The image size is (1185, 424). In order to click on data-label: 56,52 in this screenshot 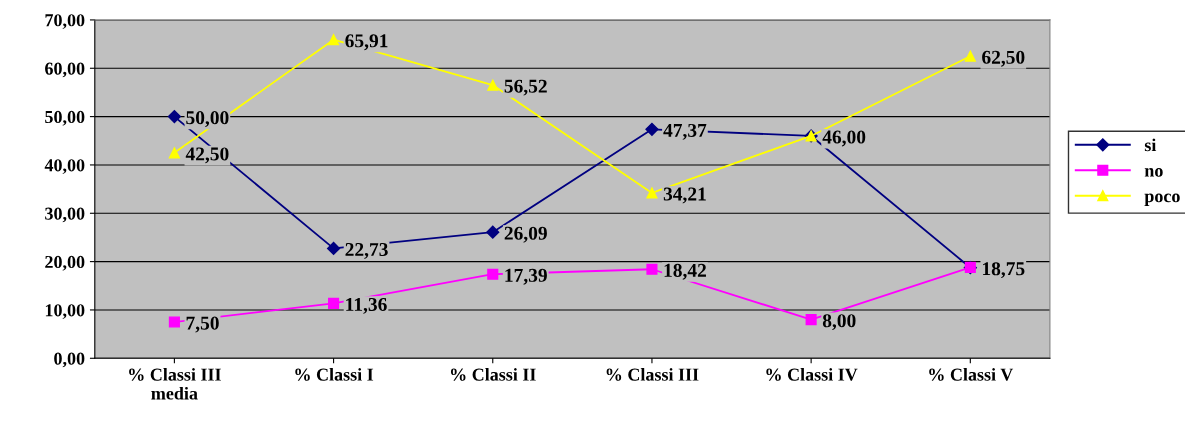, I will do `click(525, 87)`.